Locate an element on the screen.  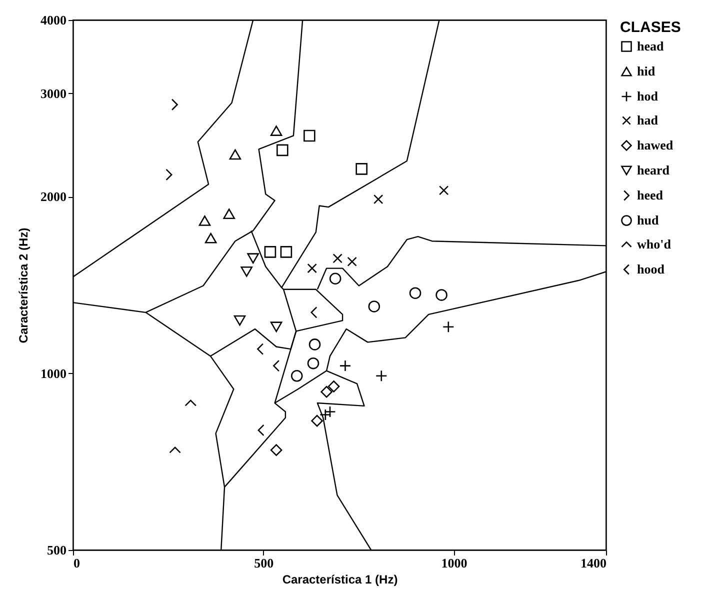
x-tick-label: 1000 is located at coordinates (454, 563).